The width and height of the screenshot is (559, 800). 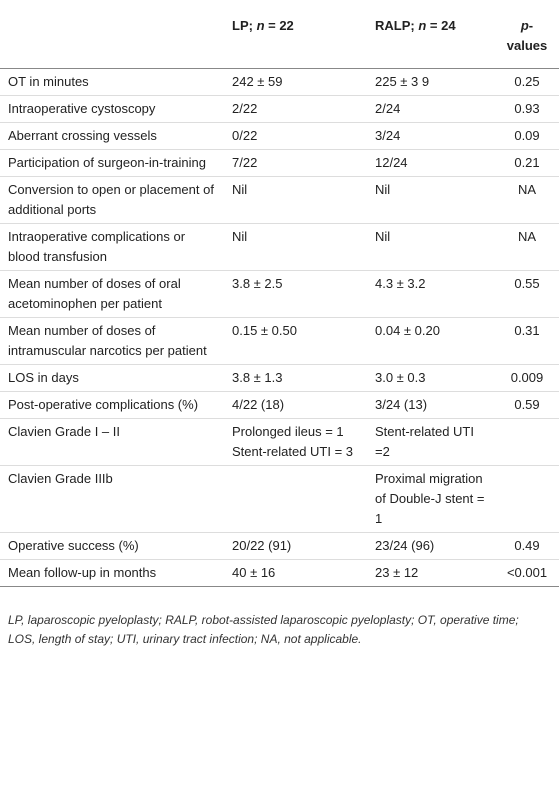 What do you see at coordinates (407, 330) in the screenshot?
I see `table-cell: 0.04 ± 0.20` at bounding box center [407, 330].